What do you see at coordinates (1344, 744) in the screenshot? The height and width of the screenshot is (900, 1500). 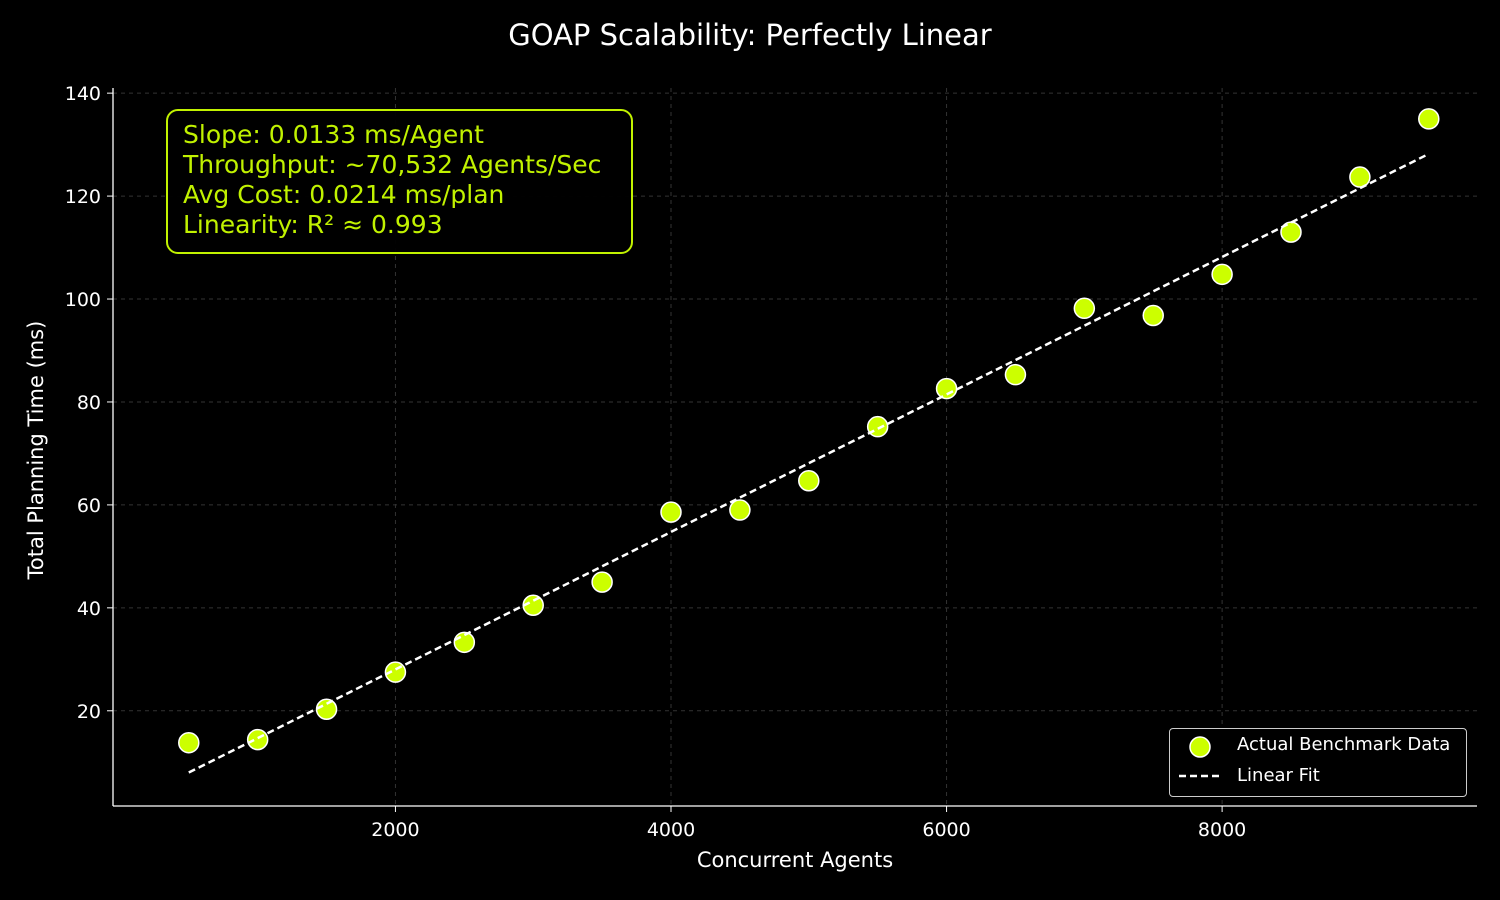 I see `legend-label-data: Actual Benchmark Data` at bounding box center [1344, 744].